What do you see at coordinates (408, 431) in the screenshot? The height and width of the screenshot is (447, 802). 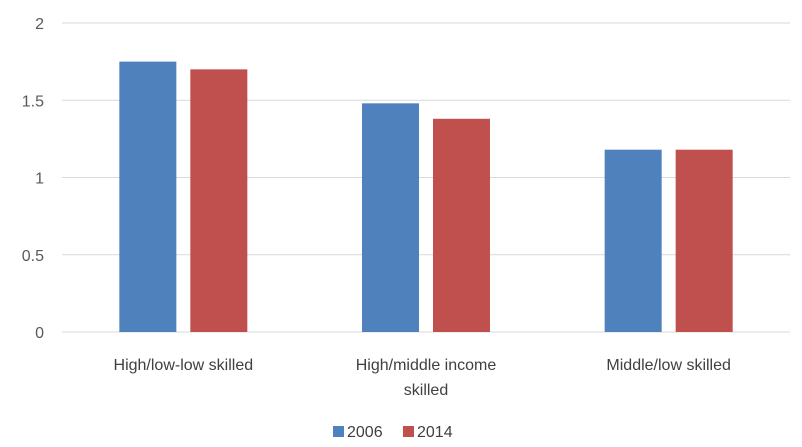 I see `legend-swatch-2014` at bounding box center [408, 431].